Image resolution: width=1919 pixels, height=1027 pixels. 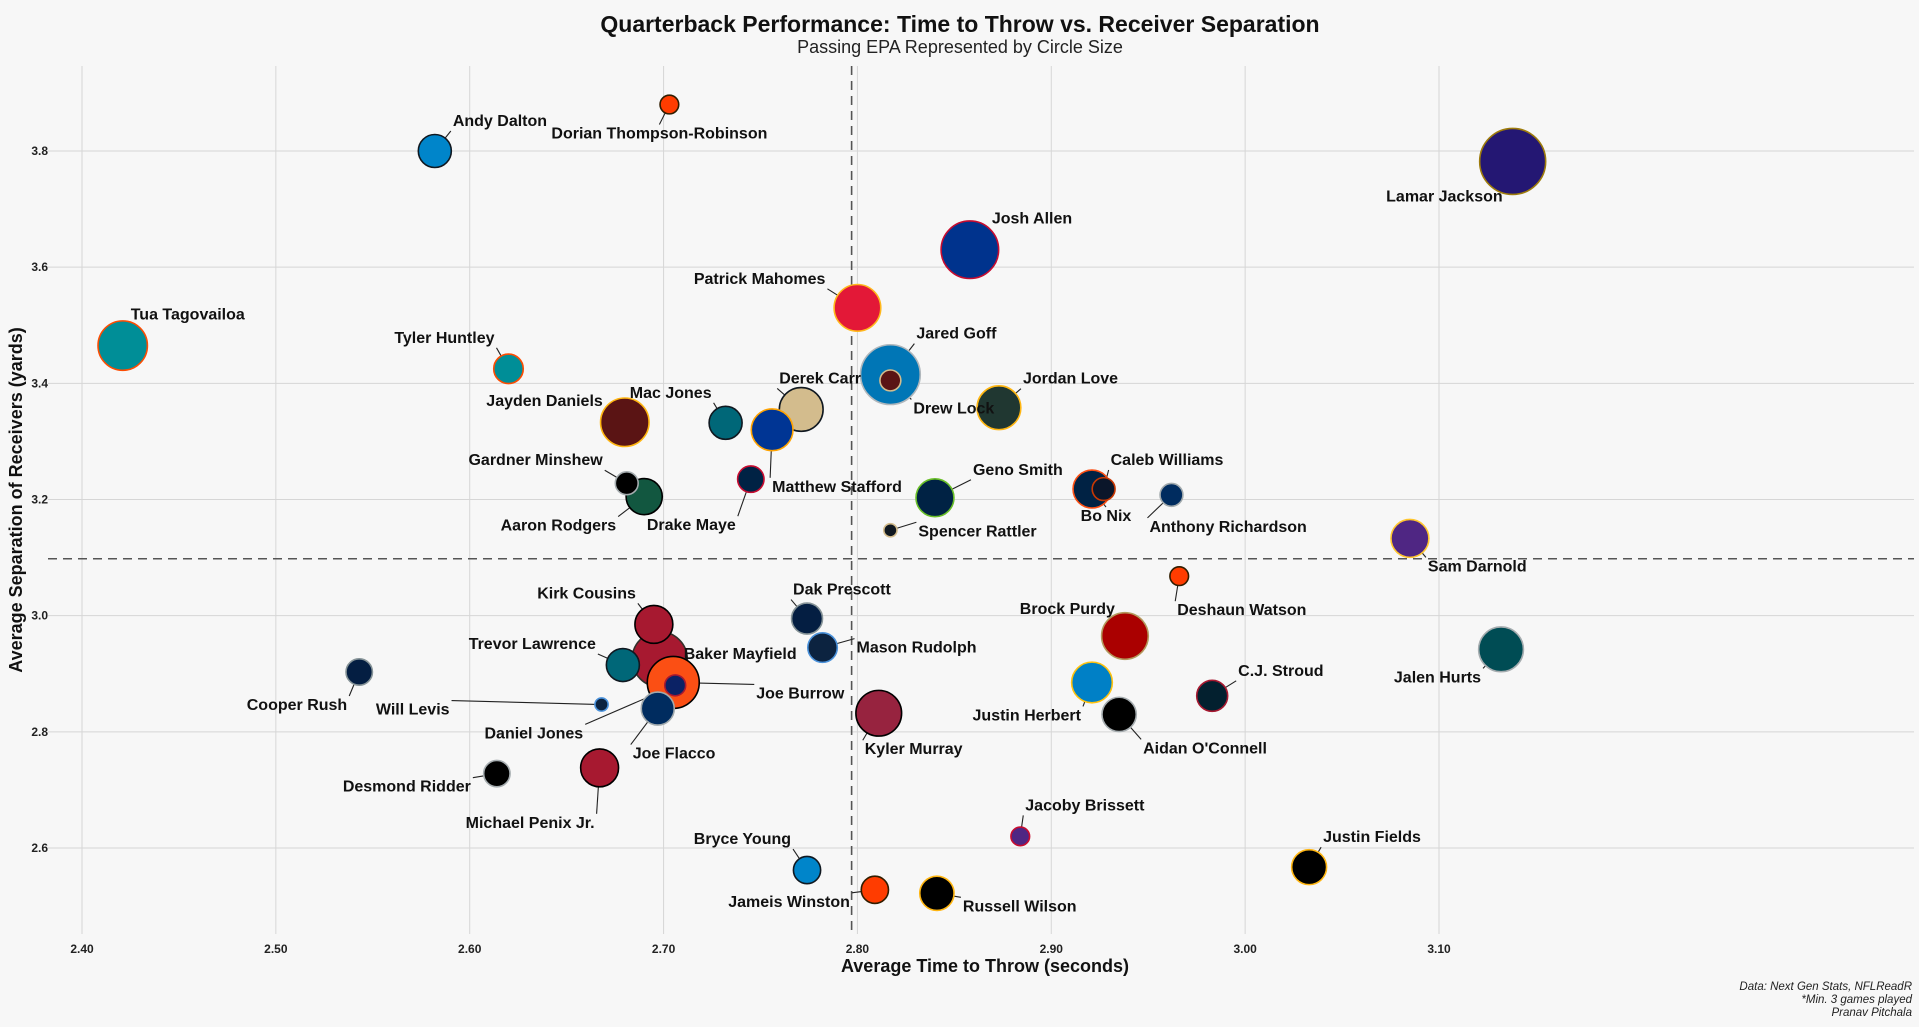 What do you see at coordinates (789, 902) in the screenshot?
I see `point-label: Jameis Winston` at bounding box center [789, 902].